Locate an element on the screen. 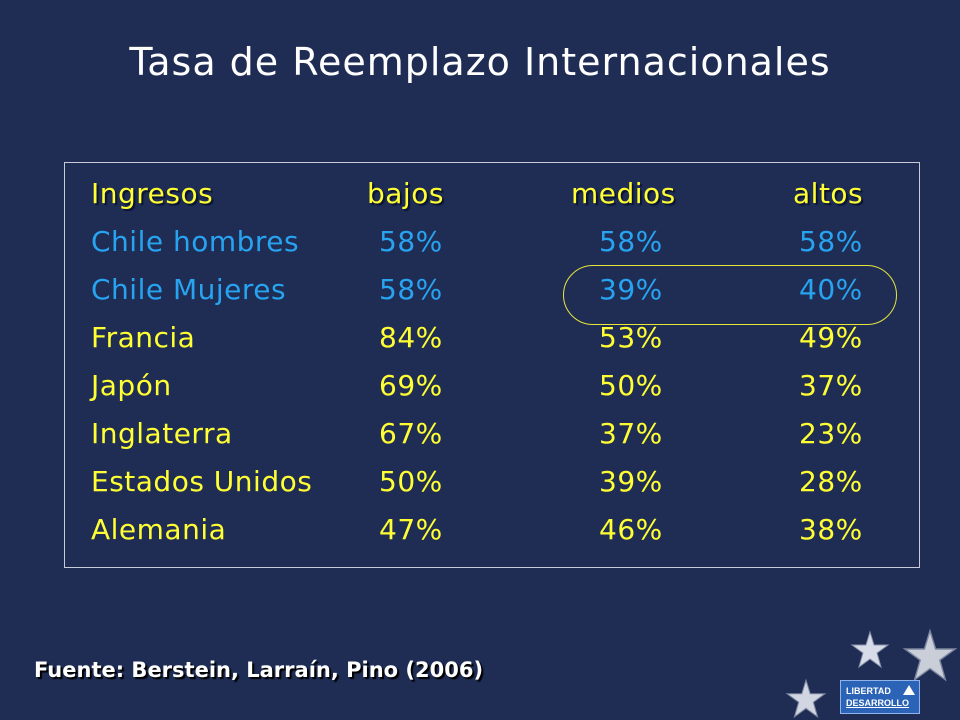  triangle-logo-icon is located at coordinates (909, 690).